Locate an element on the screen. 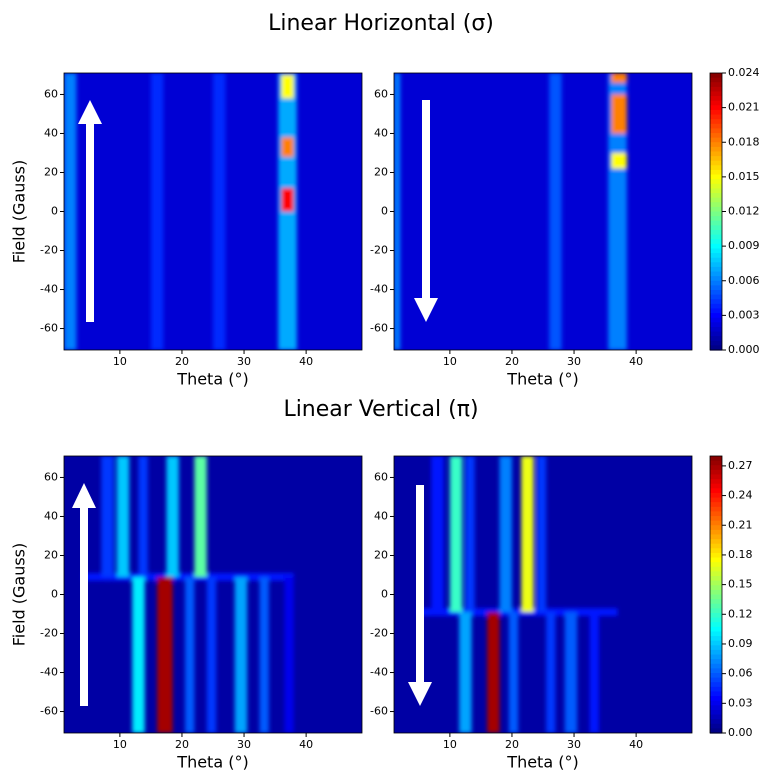 Image resolution: width=762 pixels, height=773 pixels. colorbar: 0.00 0.03 0.06 0.09 0.12 0.15 0.18 0.21 0.24 0.27 is located at coordinates (731, 597).